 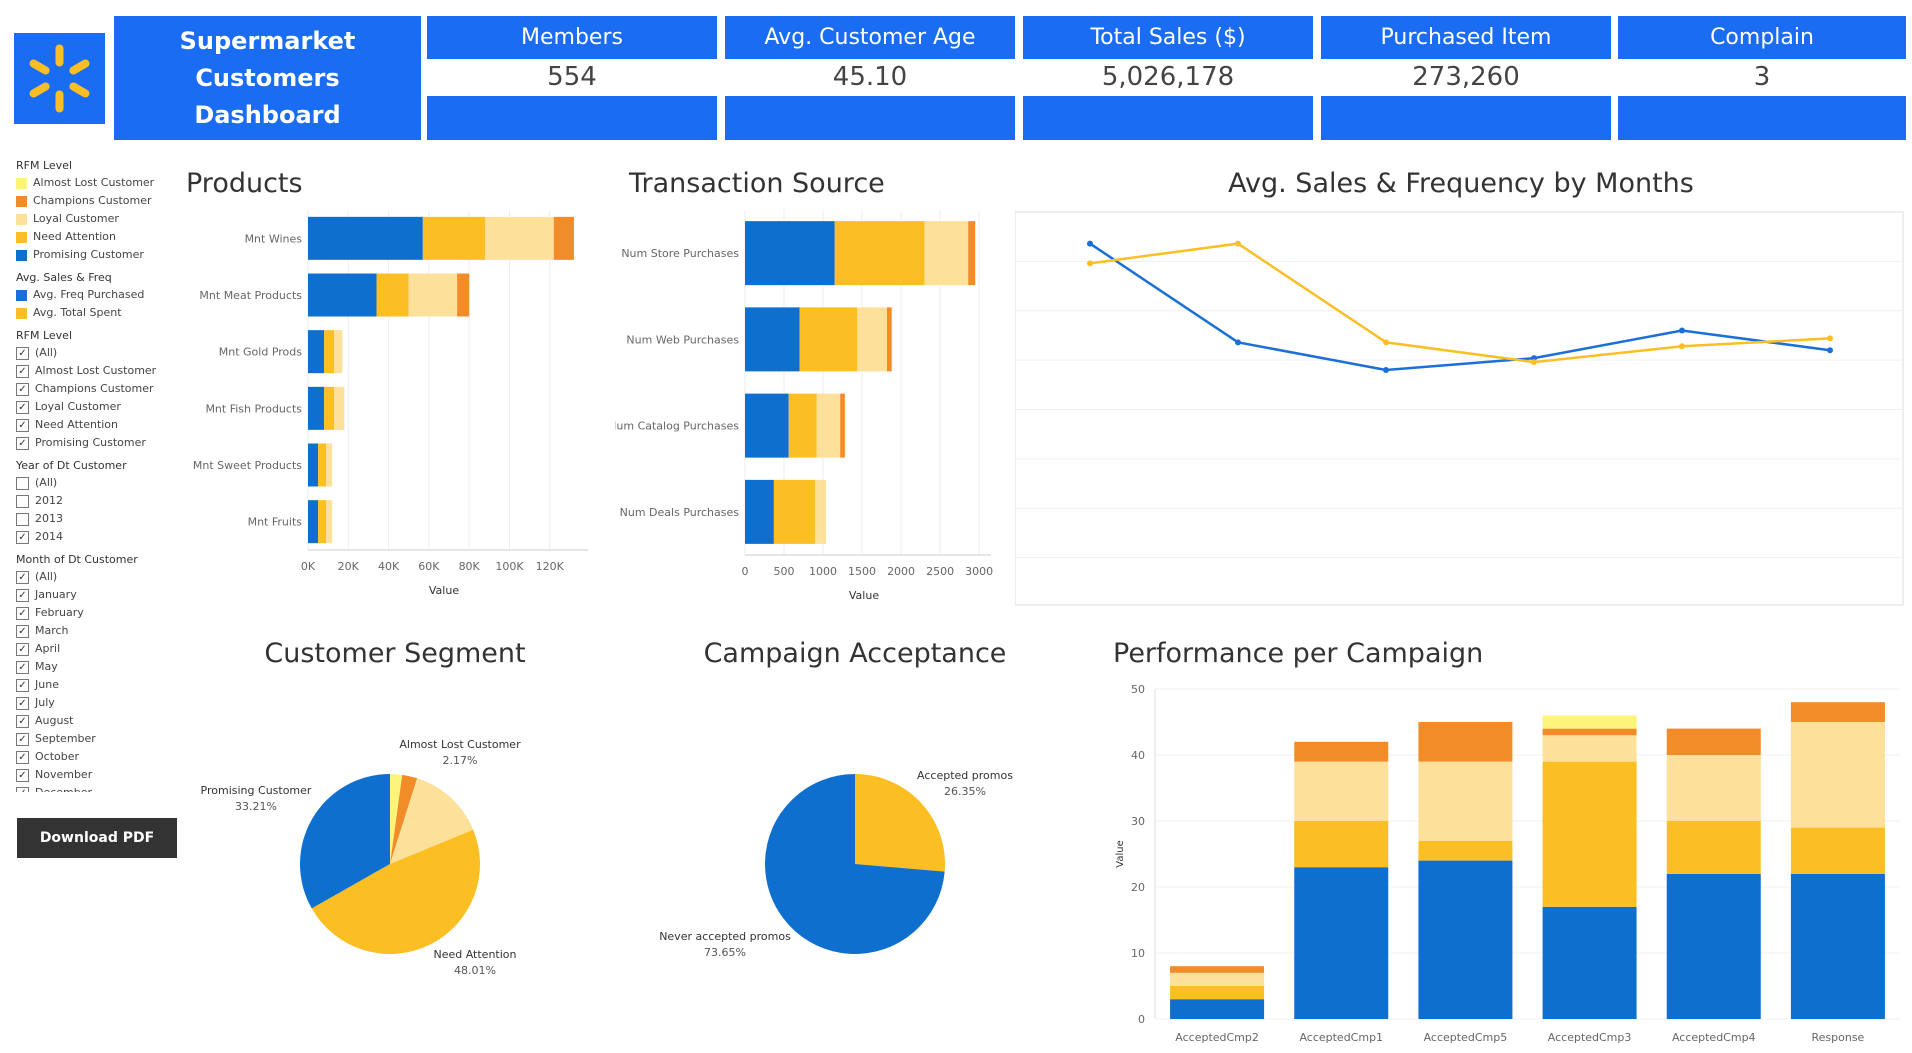 I want to click on filter-option: 2012, so click(x=96, y=501).